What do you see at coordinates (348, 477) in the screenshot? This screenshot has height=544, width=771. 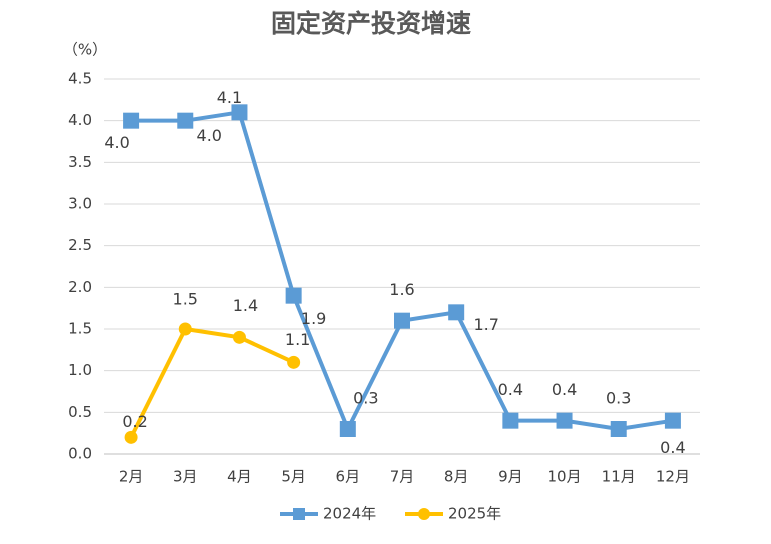 I see `x-tick-label: 6月` at bounding box center [348, 477].